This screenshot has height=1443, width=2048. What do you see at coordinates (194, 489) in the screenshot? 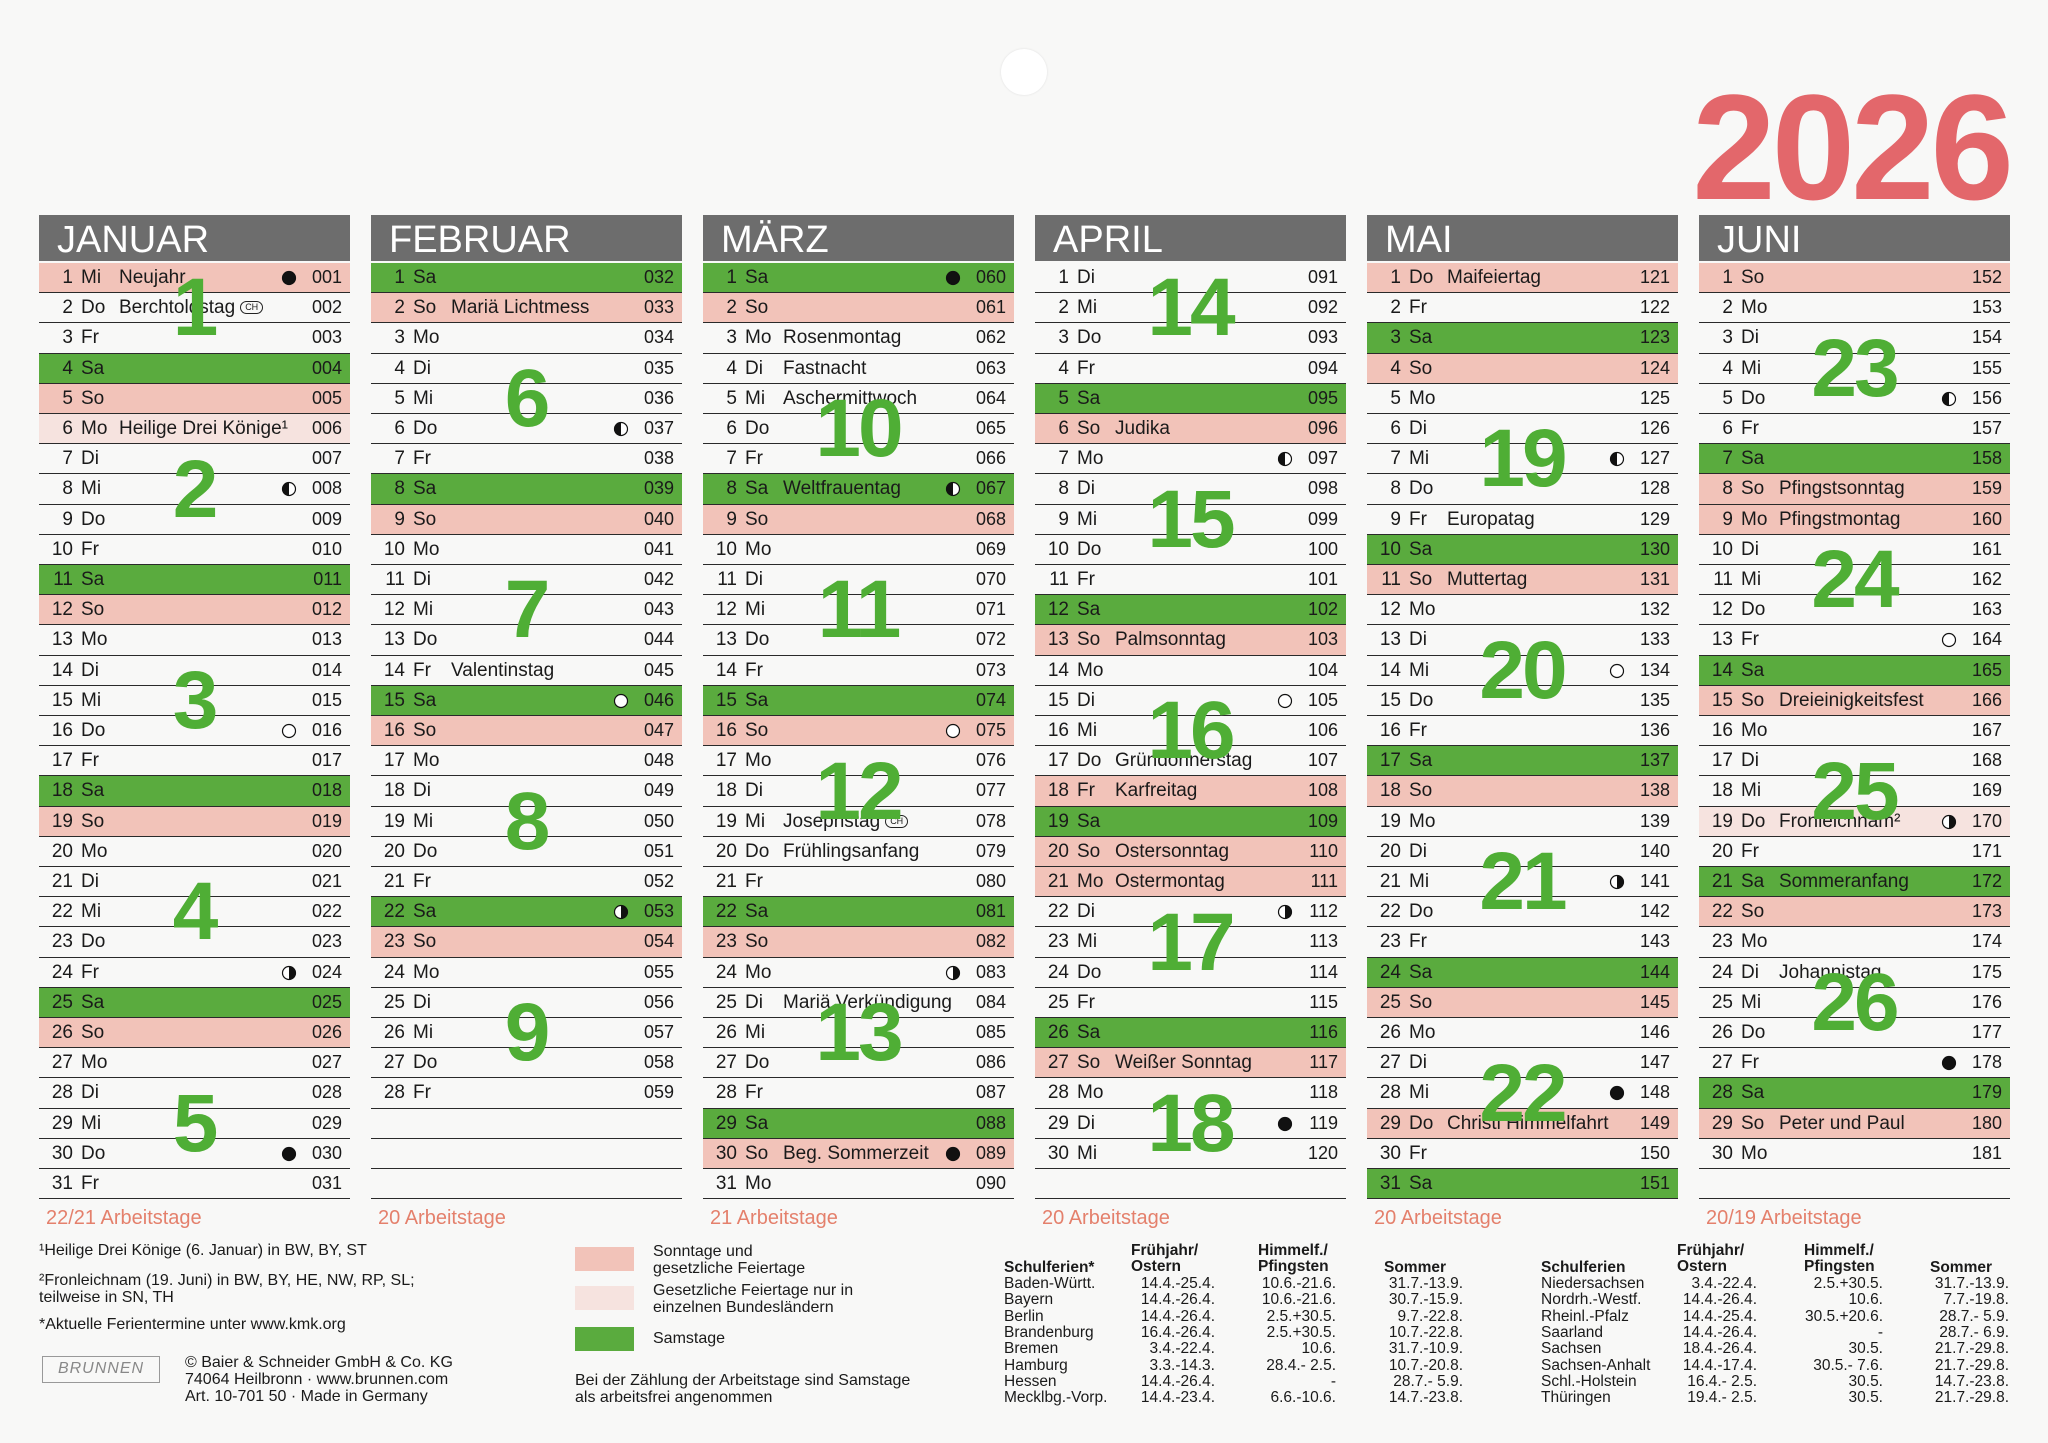
I see `day-row: 8 Mi 008` at bounding box center [194, 489].